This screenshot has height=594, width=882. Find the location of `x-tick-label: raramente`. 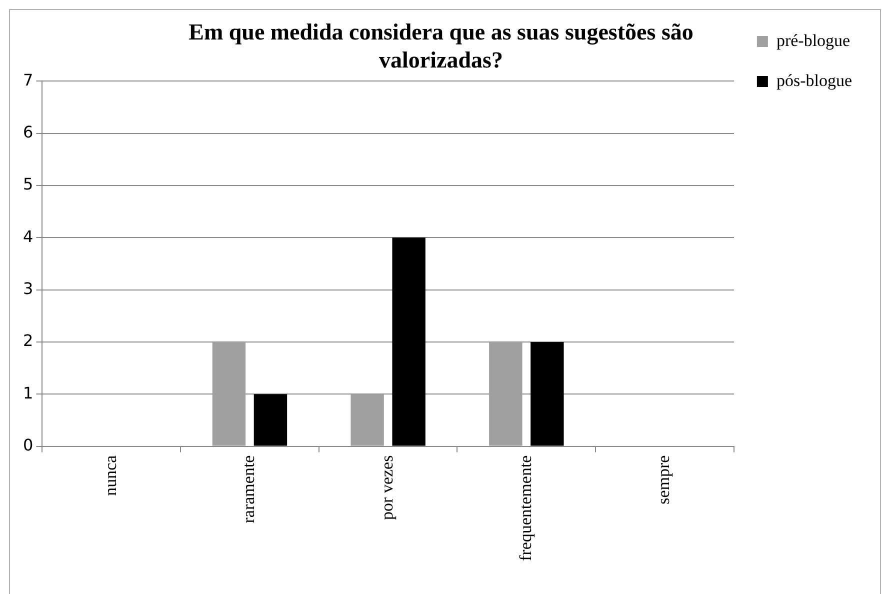

x-tick-label: raramente is located at coordinates (248, 489).